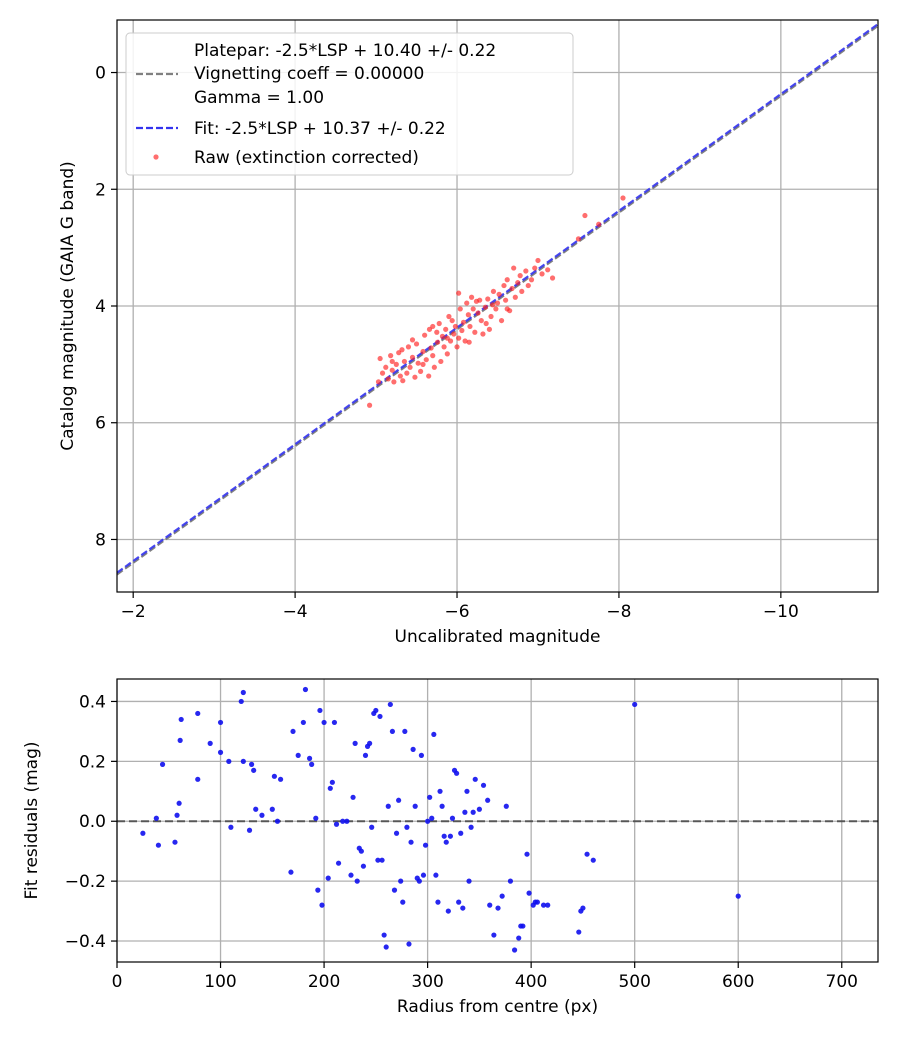  Describe the element at coordinates (32, 821) in the screenshot. I see `bottom-y-axis-label: Fit residuals (mag)` at that location.